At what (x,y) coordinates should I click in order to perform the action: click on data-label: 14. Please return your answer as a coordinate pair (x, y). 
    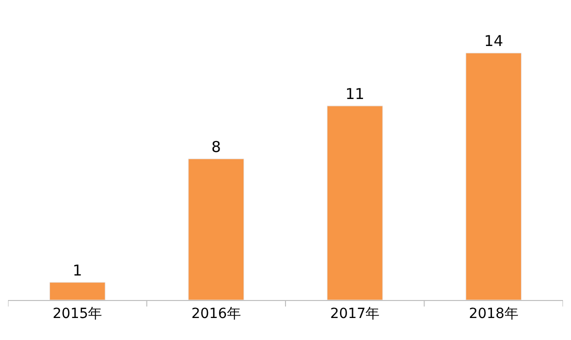
    Looking at the image, I should click on (494, 41).